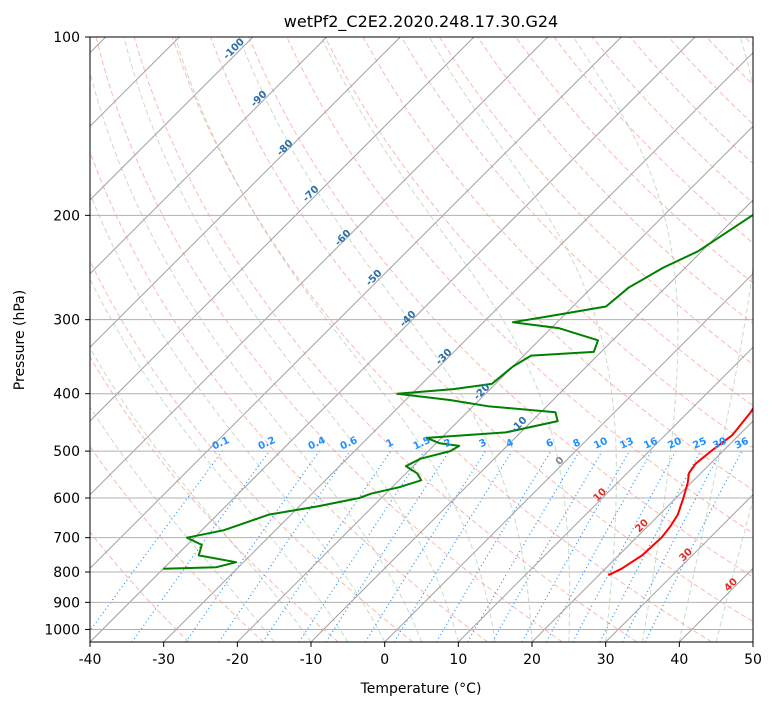 The height and width of the screenshot is (708, 775). What do you see at coordinates (374, 278) in the screenshot?
I see `dry-adiabat-label: -50` at bounding box center [374, 278].